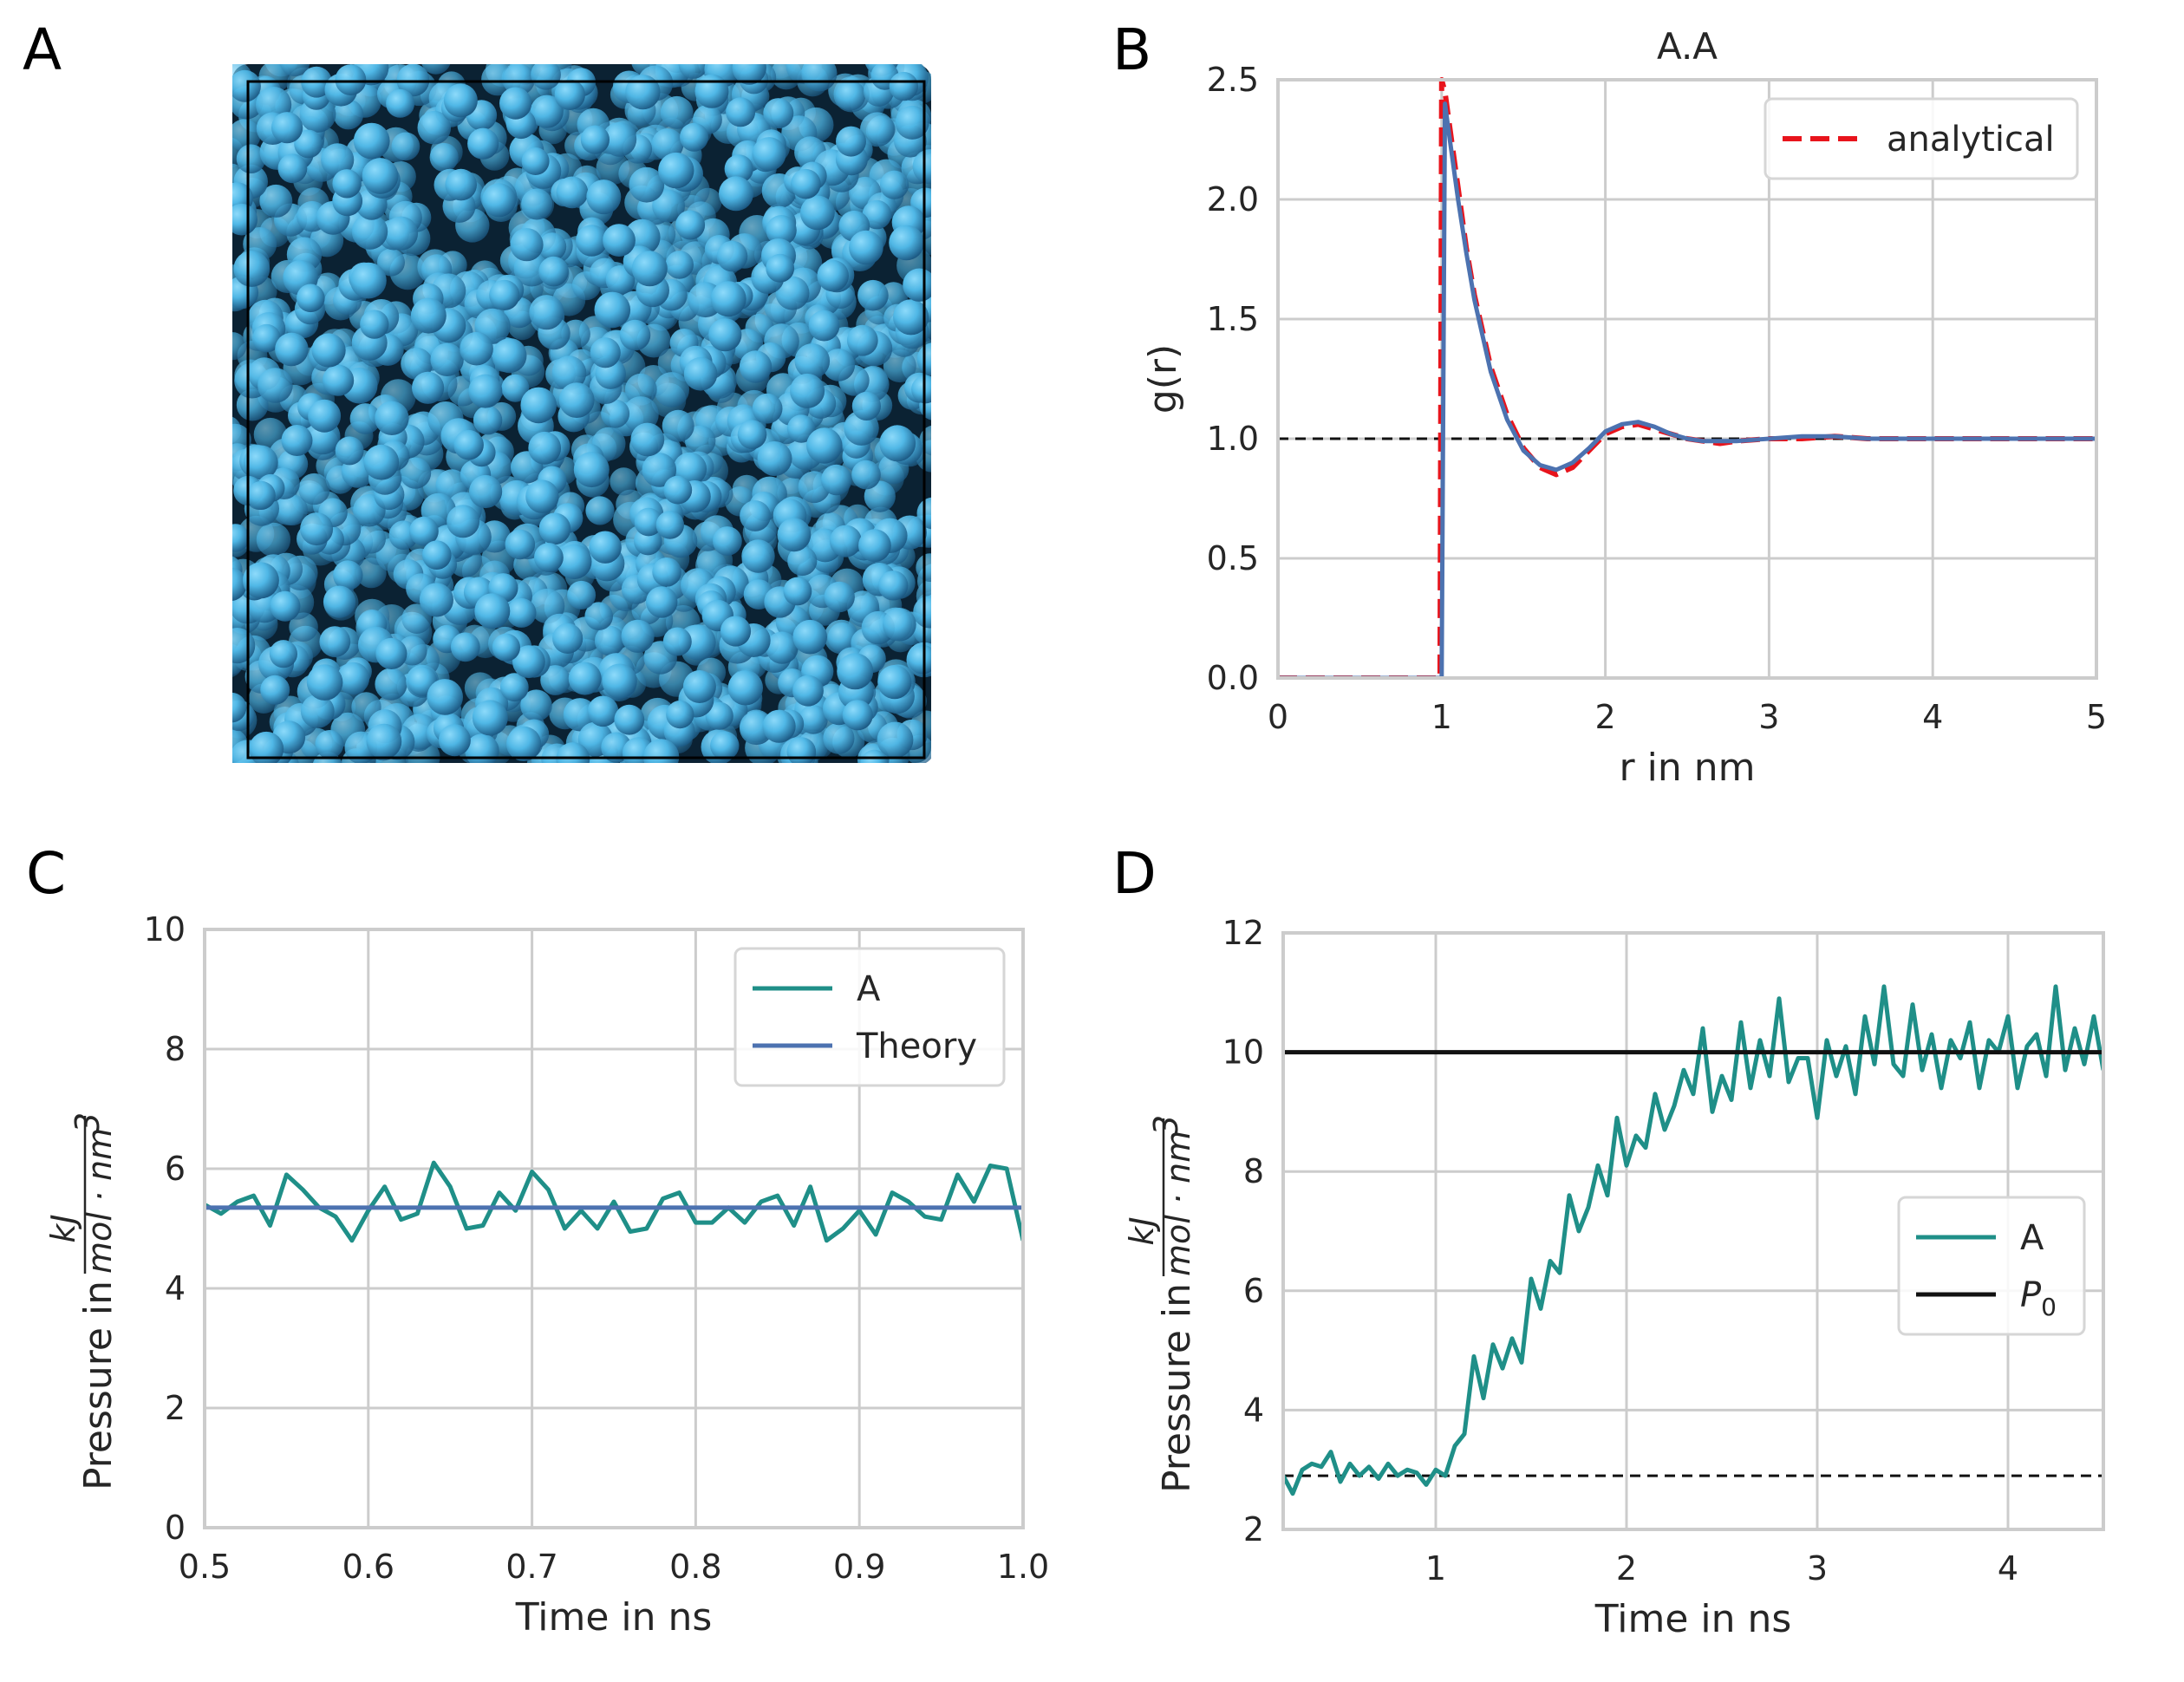 The image size is (2184, 1682). I want to click on panel-letter-a: A, so click(42, 49).